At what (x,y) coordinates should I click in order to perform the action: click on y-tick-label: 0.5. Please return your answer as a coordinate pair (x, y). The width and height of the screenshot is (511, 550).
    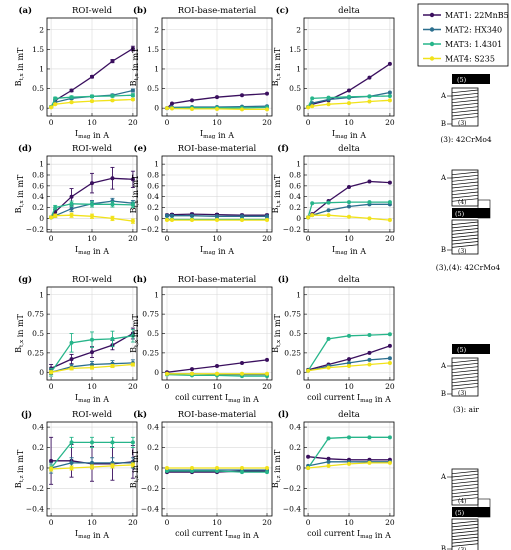
    Looking at the image, I should click on (38, 333).